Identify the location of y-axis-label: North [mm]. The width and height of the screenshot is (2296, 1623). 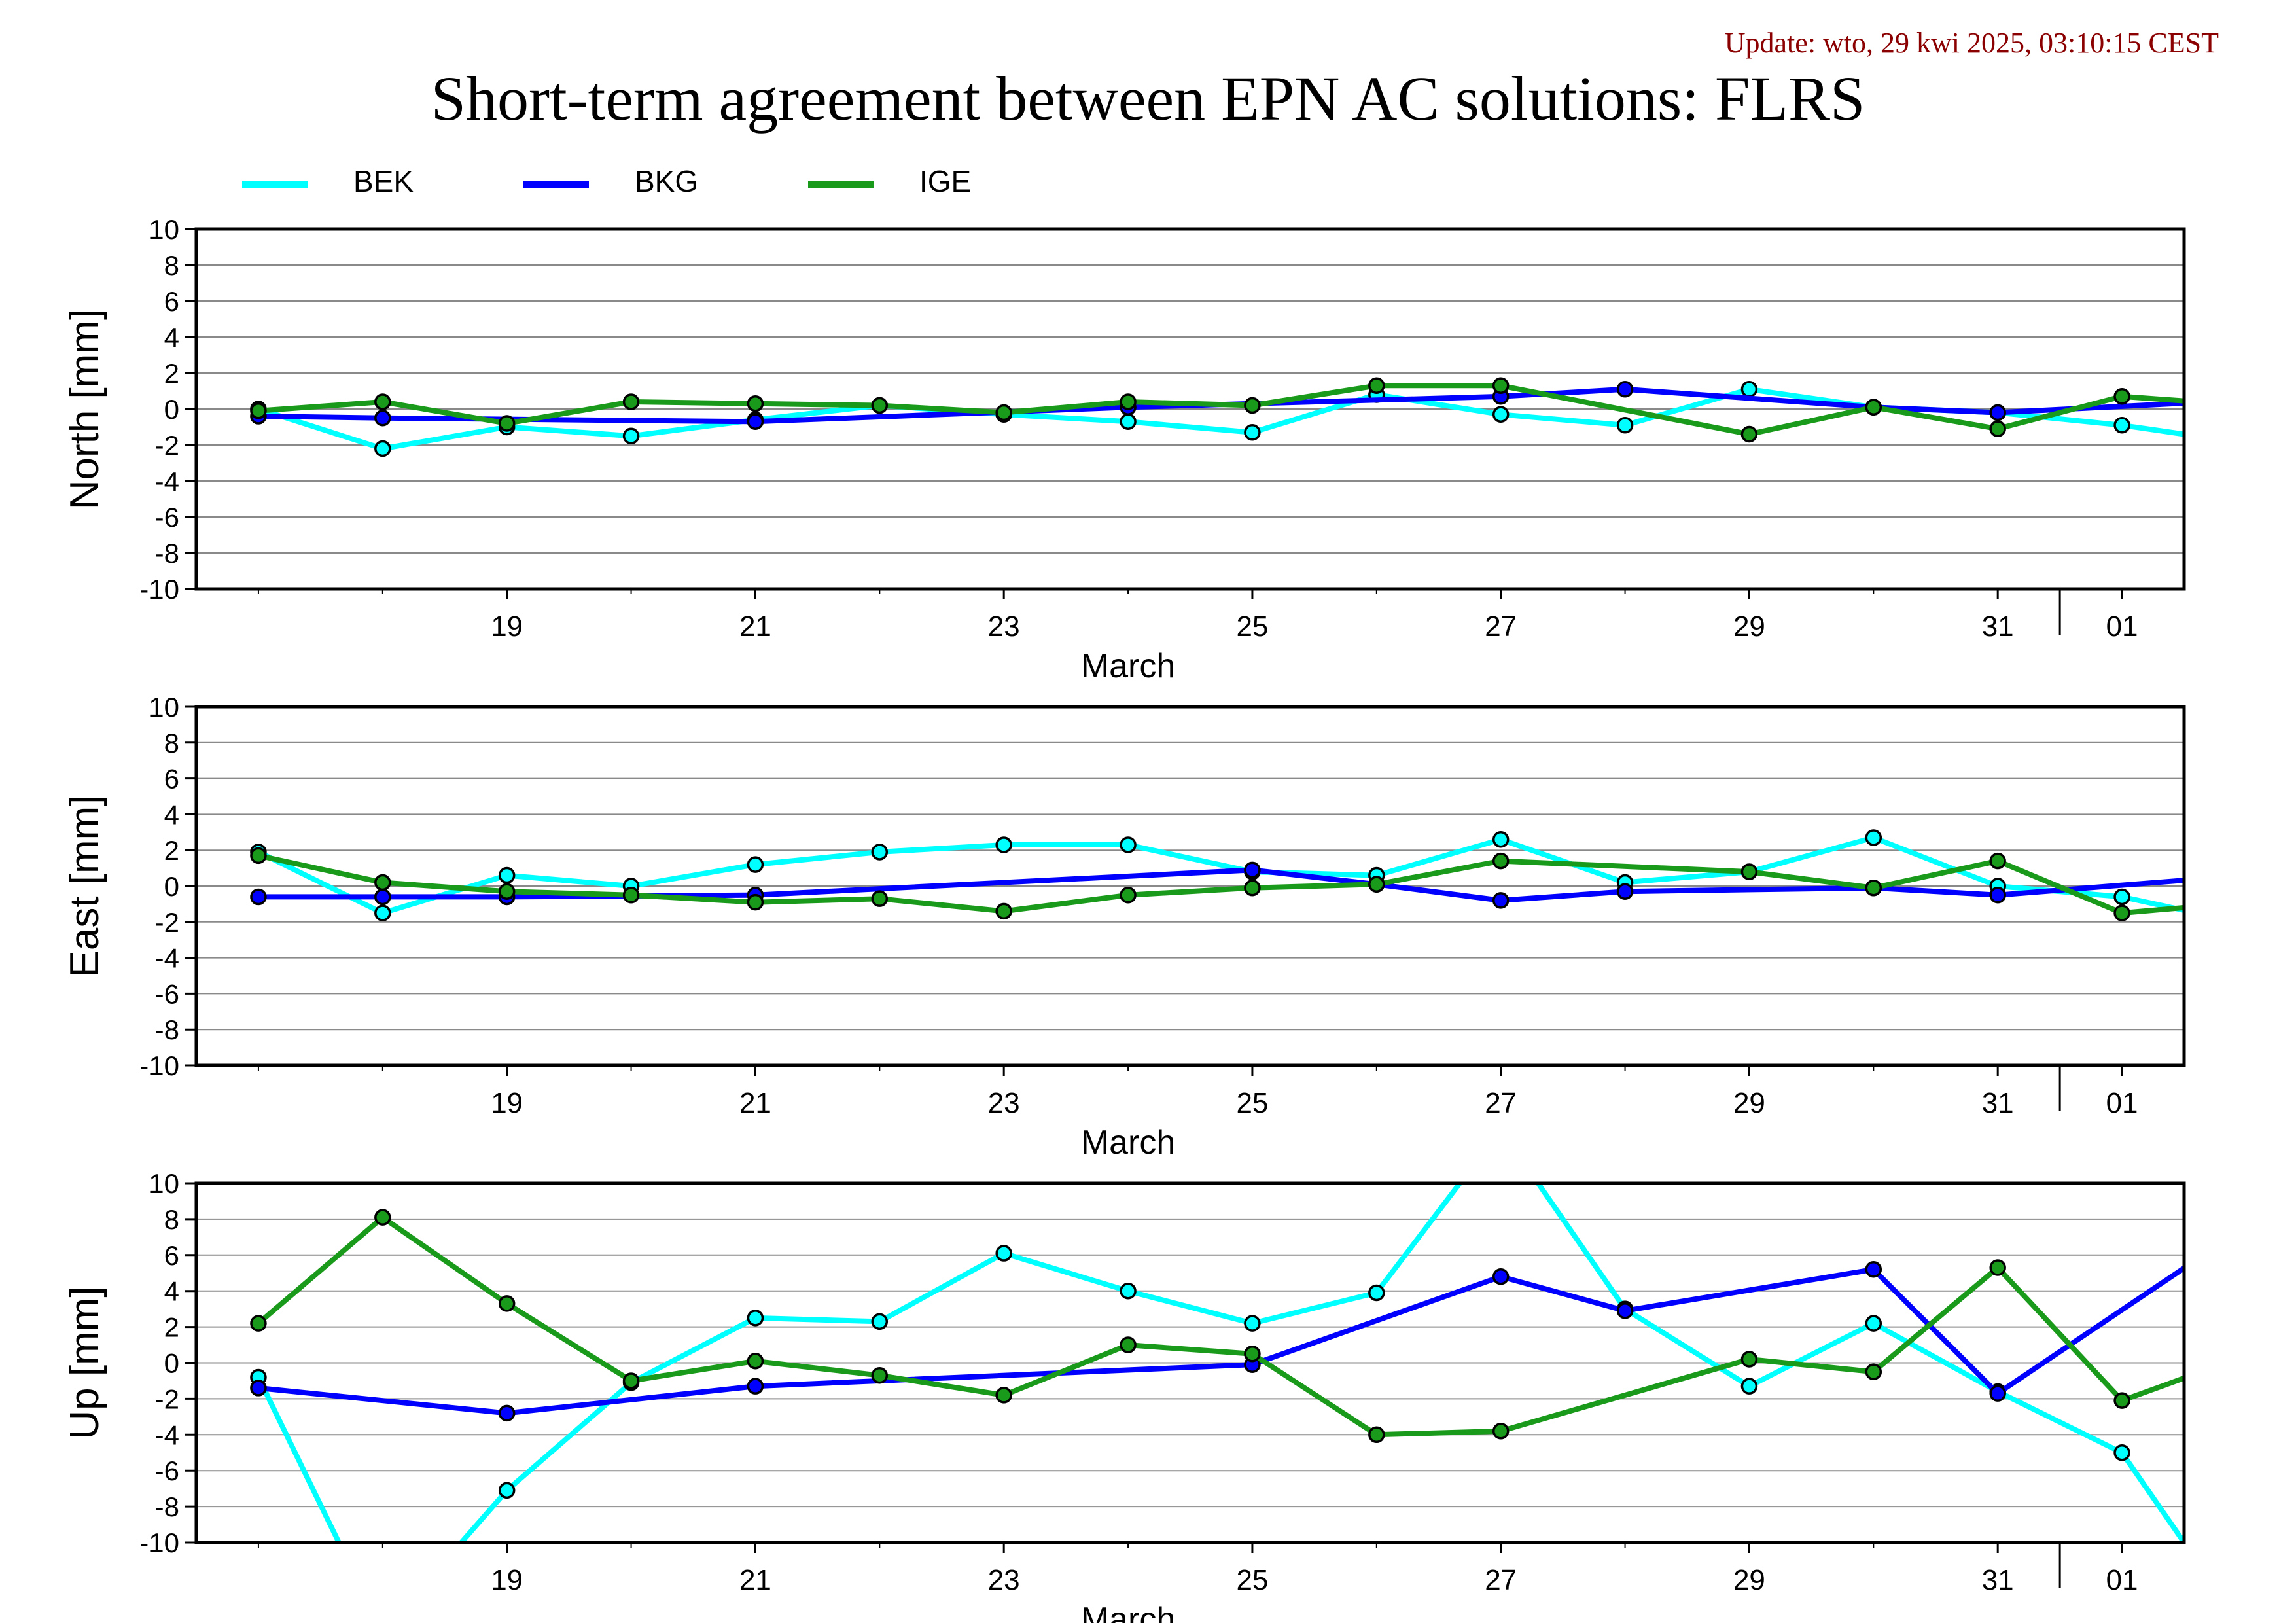
(84, 409).